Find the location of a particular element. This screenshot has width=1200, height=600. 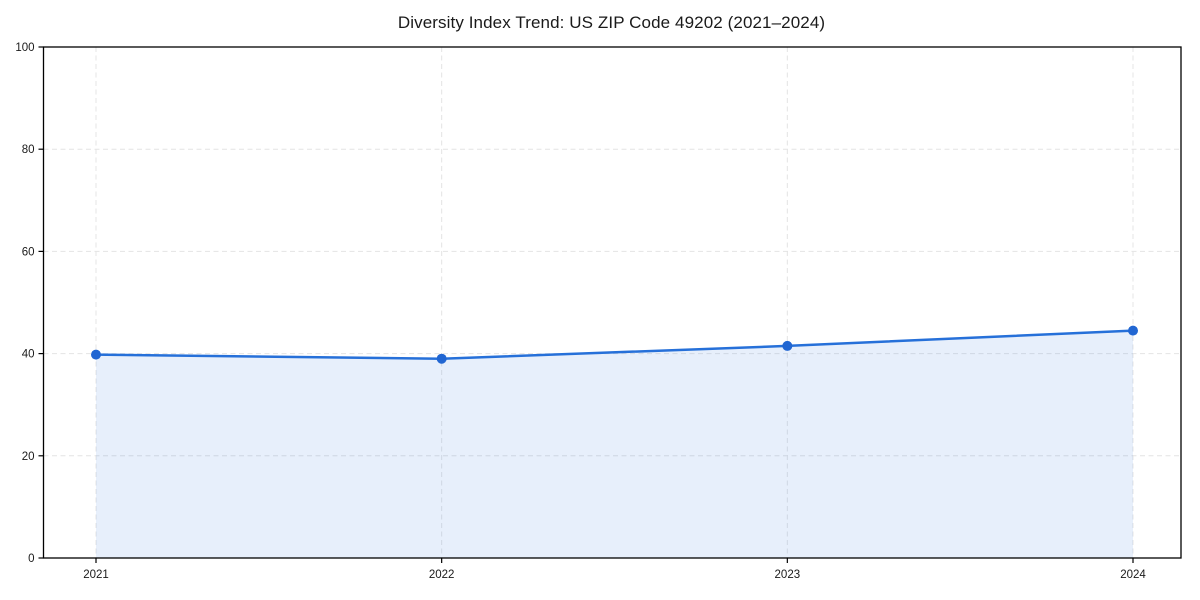

y-tick-label: 40 is located at coordinates (28, 355).